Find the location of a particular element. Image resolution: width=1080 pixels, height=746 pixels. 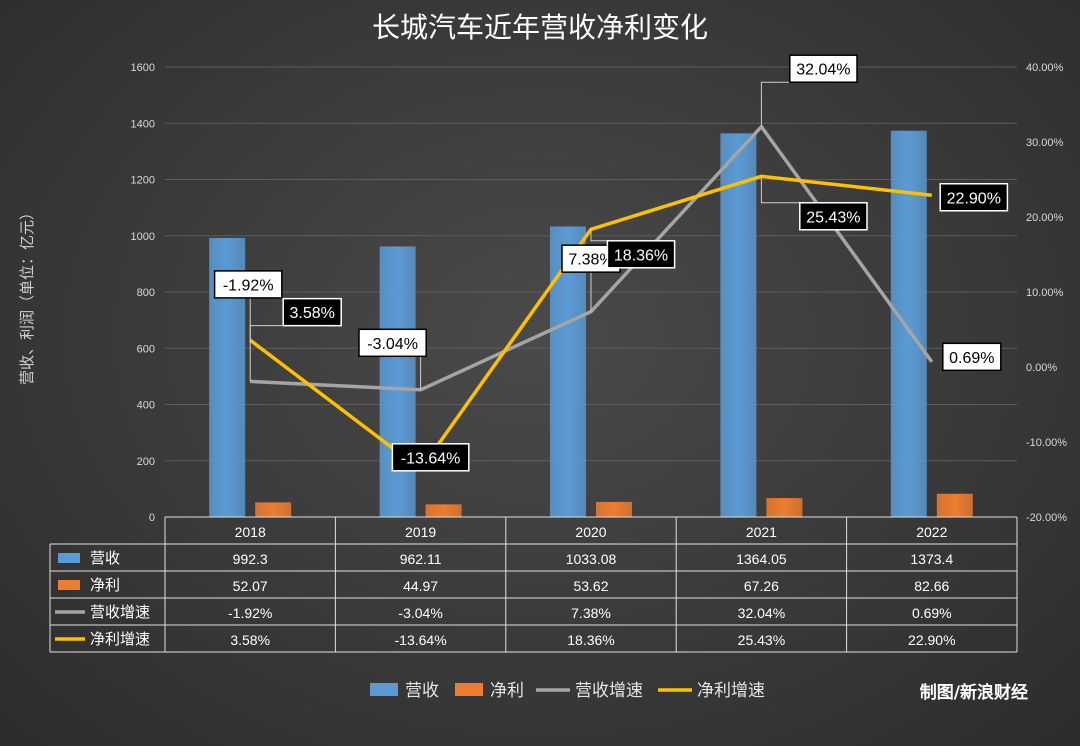

data-label: 18.36% is located at coordinates (641, 255).